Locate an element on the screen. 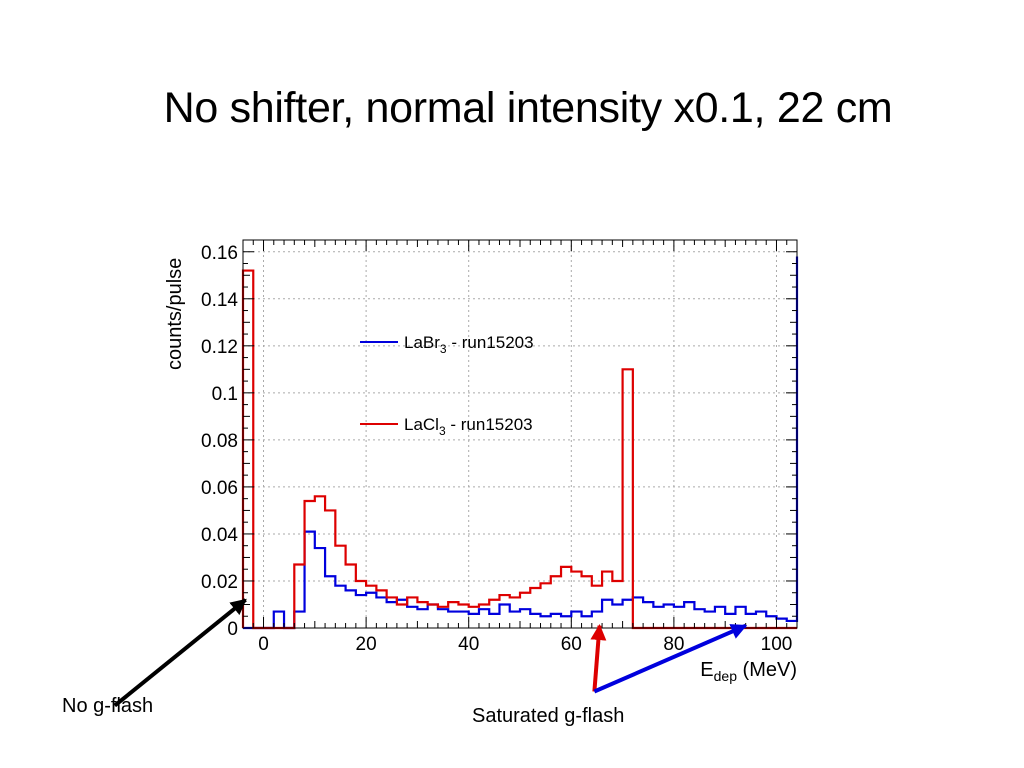  x-axis-label: Edep (MeV) is located at coordinates (748, 671).